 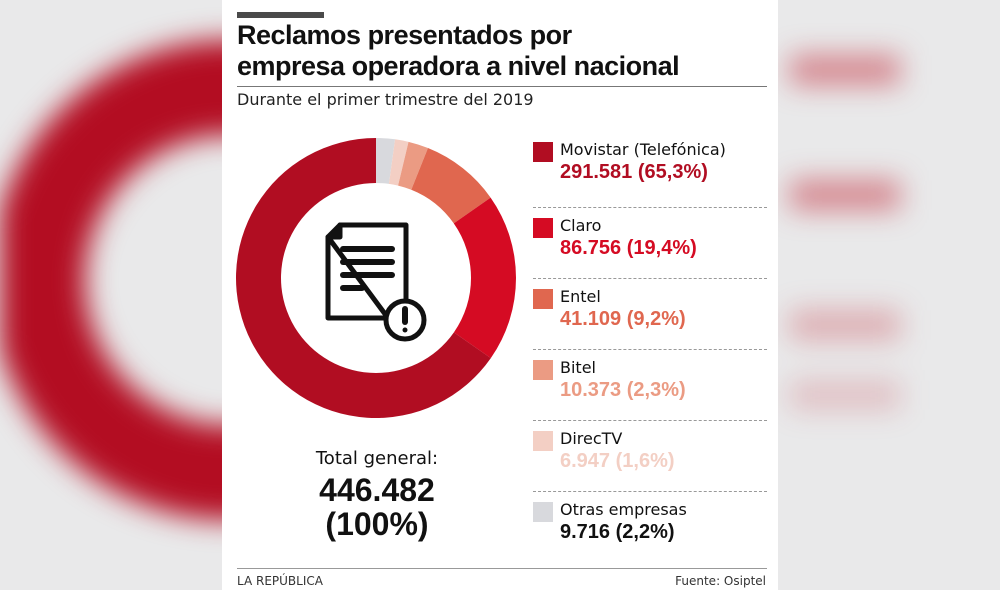 What do you see at coordinates (413, 165) in the screenshot?
I see `donut-slice-bitel` at bounding box center [413, 165].